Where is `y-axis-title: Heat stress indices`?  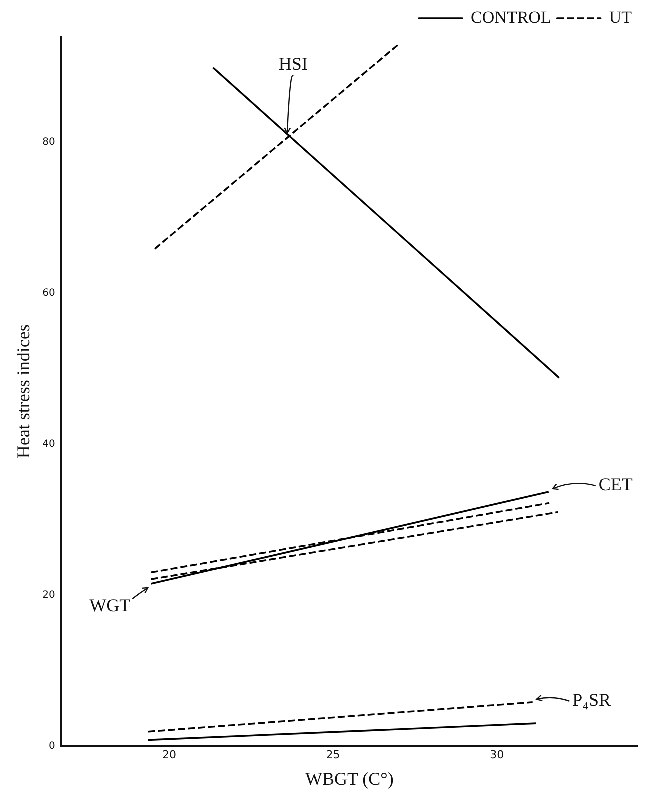
y-axis-title: Heat stress indices is located at coordinates (24, 391).